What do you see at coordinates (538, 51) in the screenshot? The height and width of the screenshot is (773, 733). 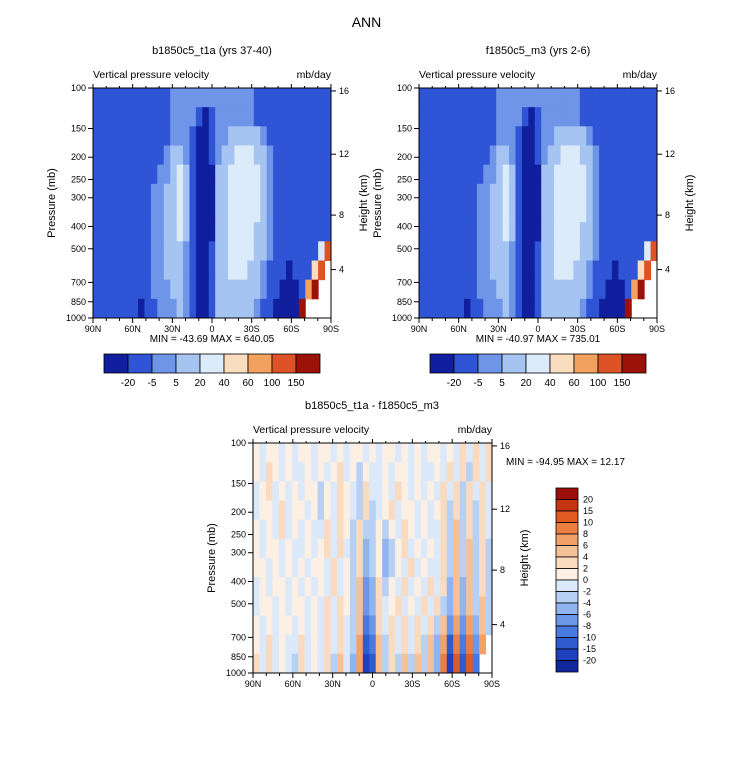 I see `panel-2-title: f1850c5_m3 (yrs 2-6)` at bounding box center [538, 51].